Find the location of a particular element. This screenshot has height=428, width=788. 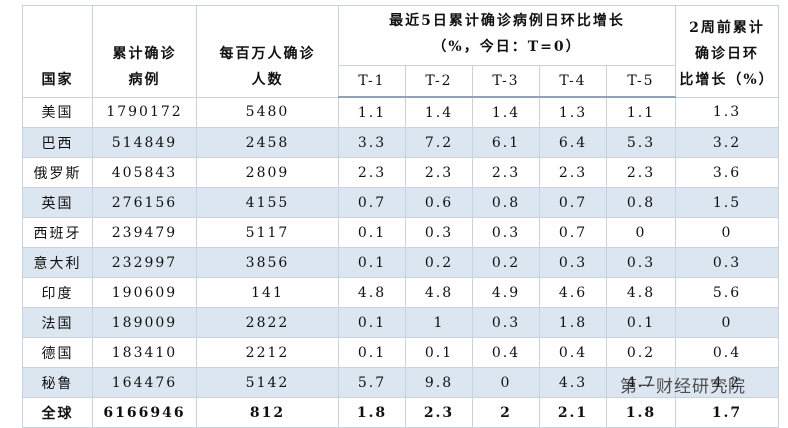

table-cell: 405843 is located at coordinates (144, 172).